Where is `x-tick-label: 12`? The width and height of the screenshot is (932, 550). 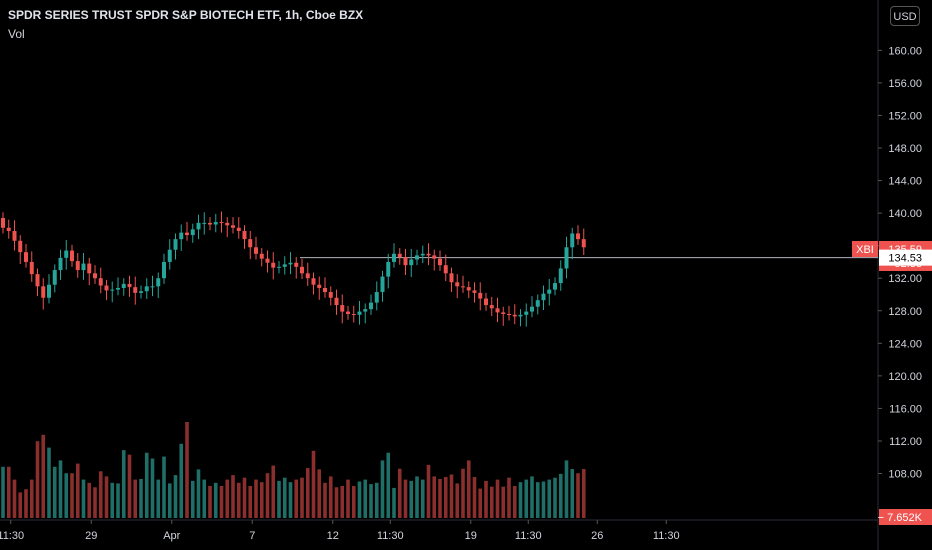
x-tick-label: 12 is located at coordinates (333, 536).